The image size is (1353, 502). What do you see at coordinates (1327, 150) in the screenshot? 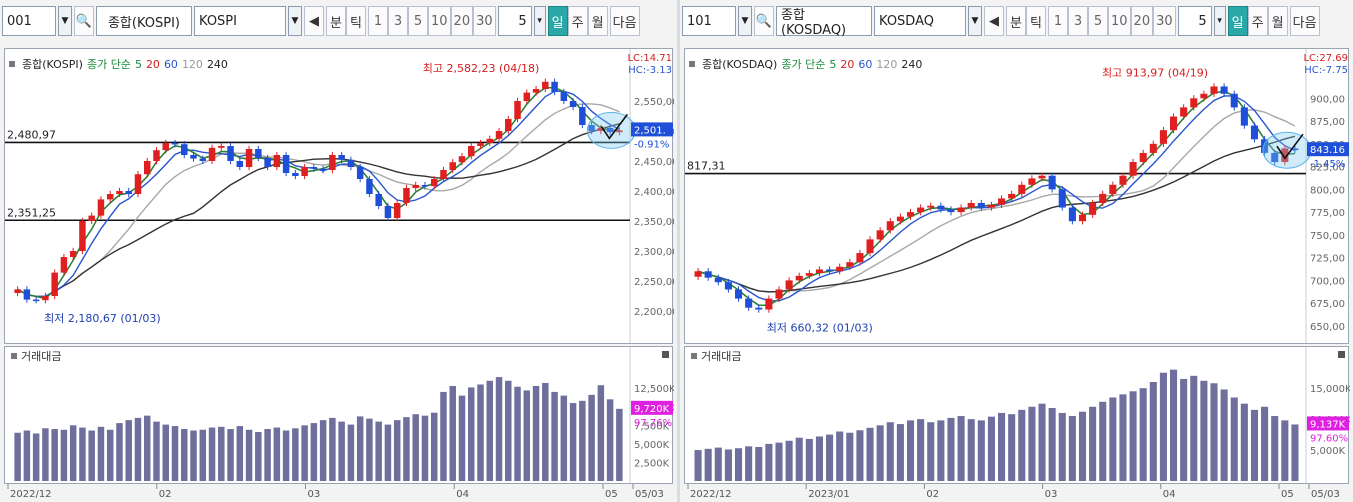
I see `current-price-label: 843.16` at bounding box center [1327, 150].